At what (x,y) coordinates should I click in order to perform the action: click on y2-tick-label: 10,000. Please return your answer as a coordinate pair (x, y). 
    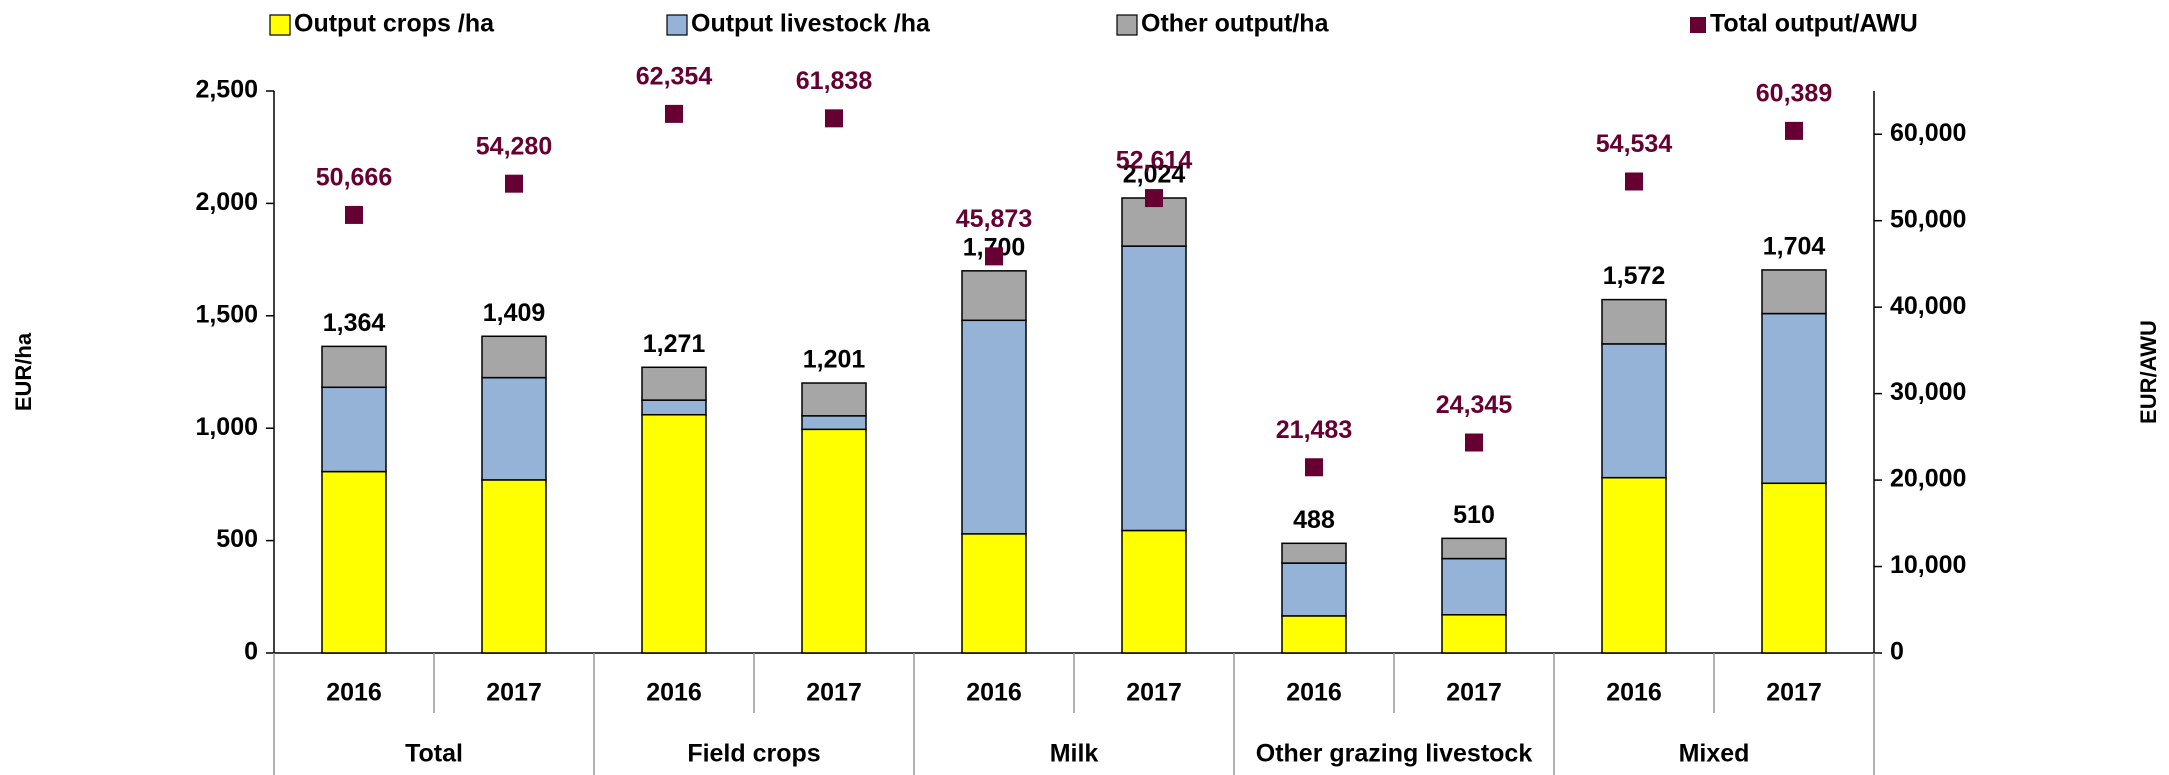
    Looking at the image, I should click on (1928, 565).